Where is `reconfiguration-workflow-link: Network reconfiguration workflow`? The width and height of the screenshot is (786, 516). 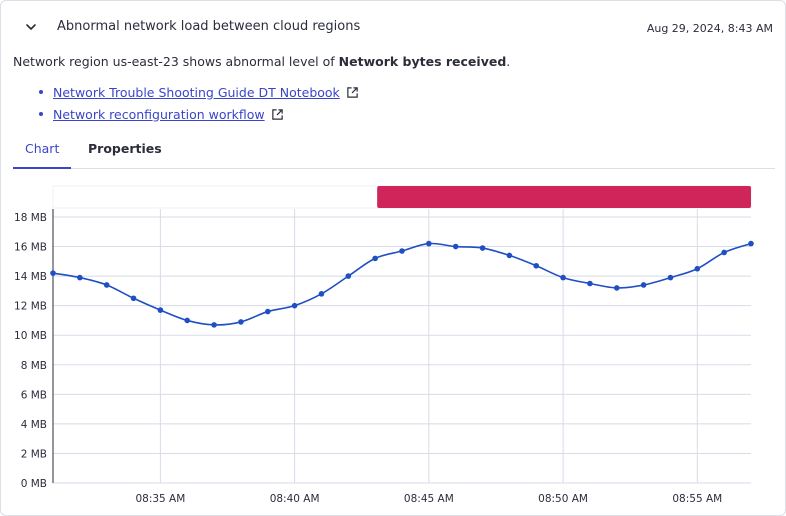
reconfiguration-workflow-link: Network reconfiguration workflow is located at coordinates (159, 114).